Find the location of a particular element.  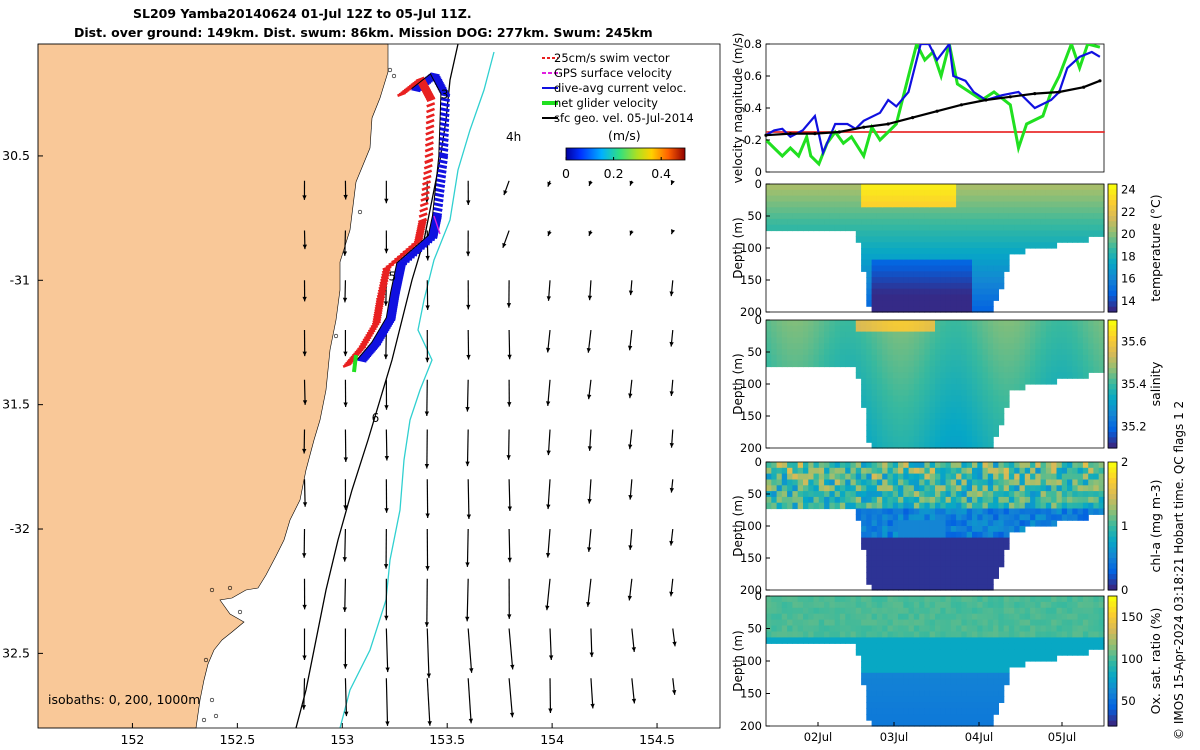

colorbar-tick-label-0: 0 is located at coordinates (566, 173).